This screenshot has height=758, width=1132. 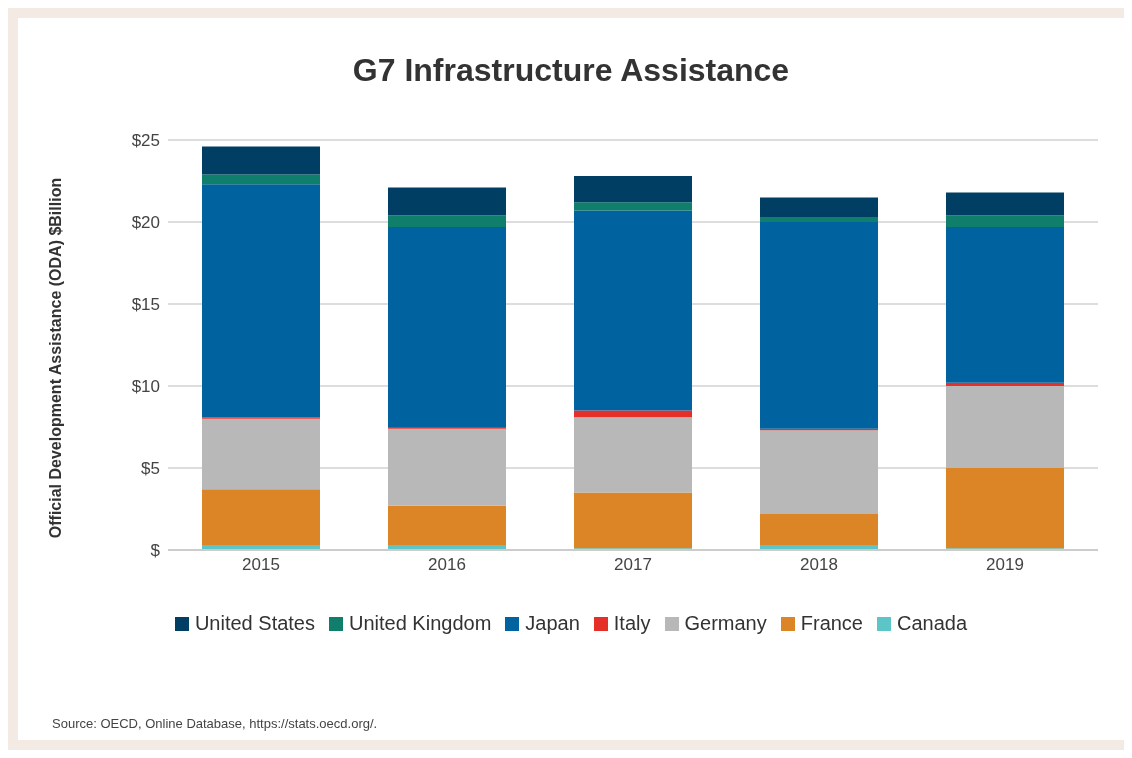 What do you see at coordinates (633, 565) in the screenshot?
I see `x-tick-label: 2017` at bounding box center [633, 565].